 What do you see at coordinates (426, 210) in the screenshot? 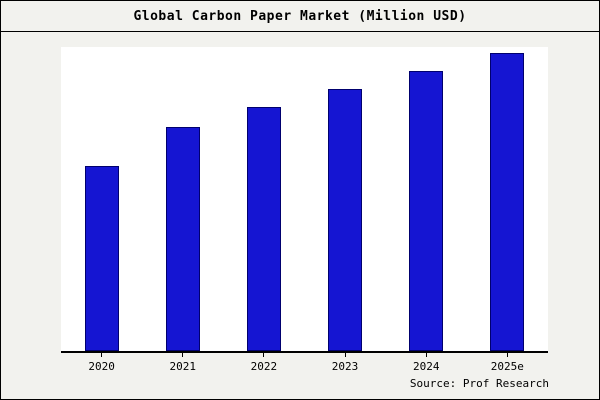
I see `bar-2024` at bounding box center [426, 210].